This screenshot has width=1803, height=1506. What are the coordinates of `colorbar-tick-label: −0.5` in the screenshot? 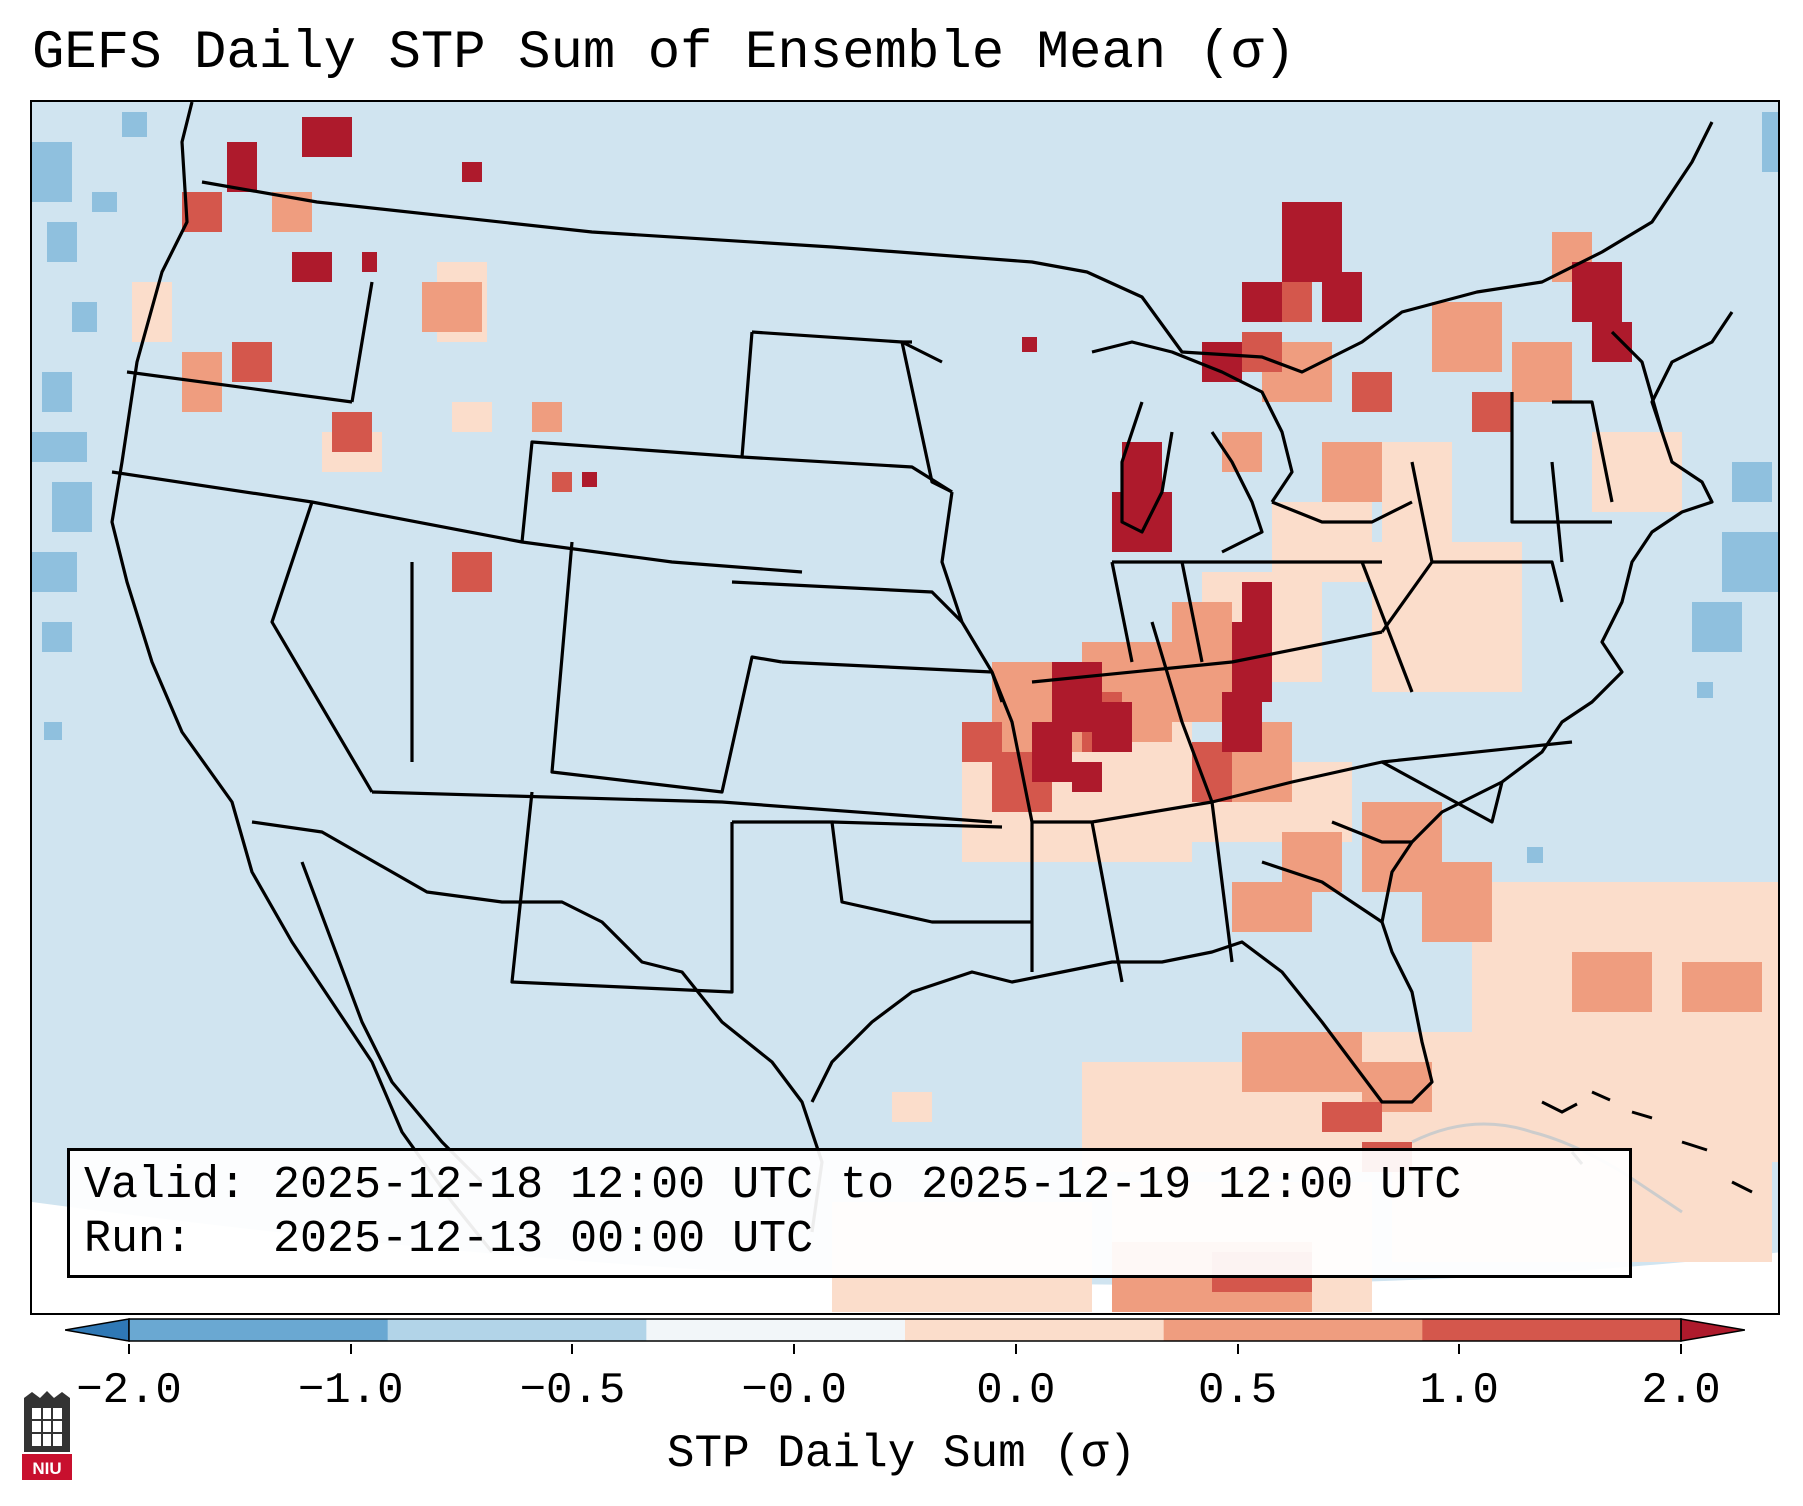 It's located at (572, 1391).